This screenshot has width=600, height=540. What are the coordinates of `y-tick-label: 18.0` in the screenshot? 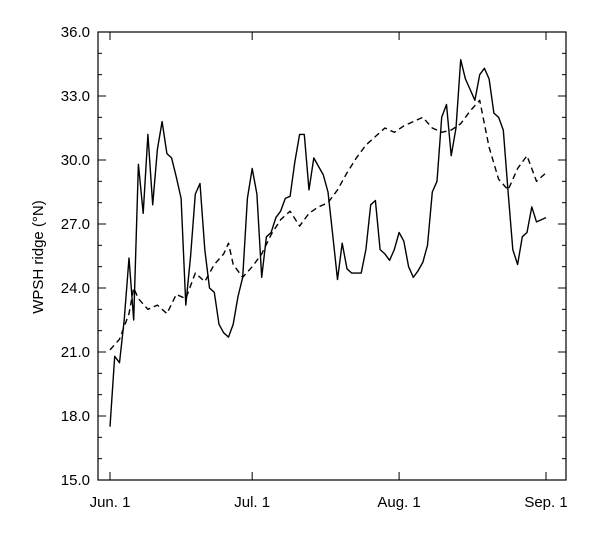 It's located at (75, 416).